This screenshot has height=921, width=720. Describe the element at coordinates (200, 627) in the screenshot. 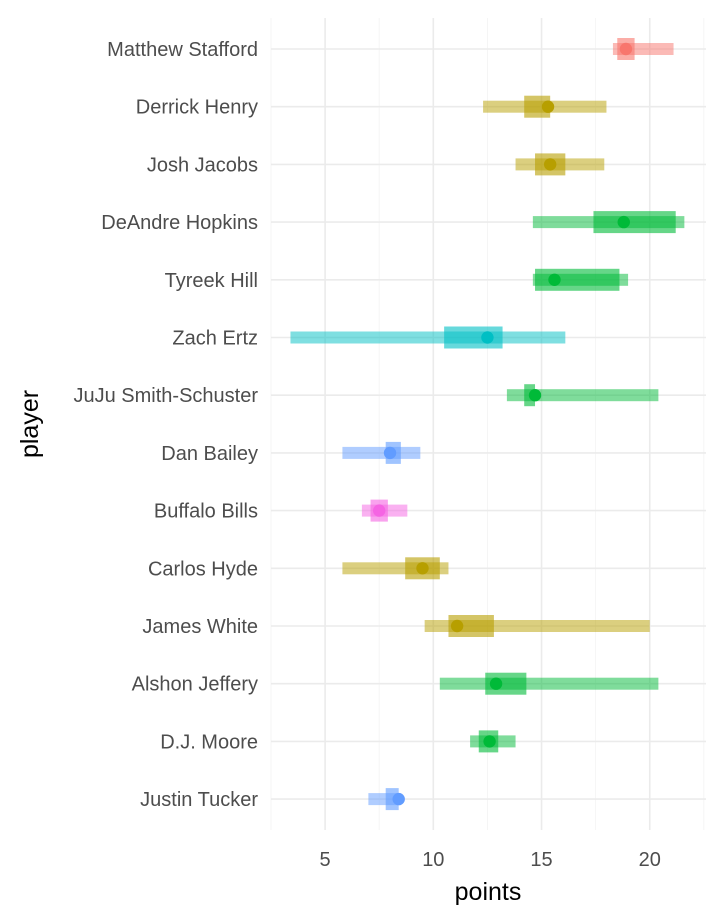

I see `y-tick-label: James White` at that location.